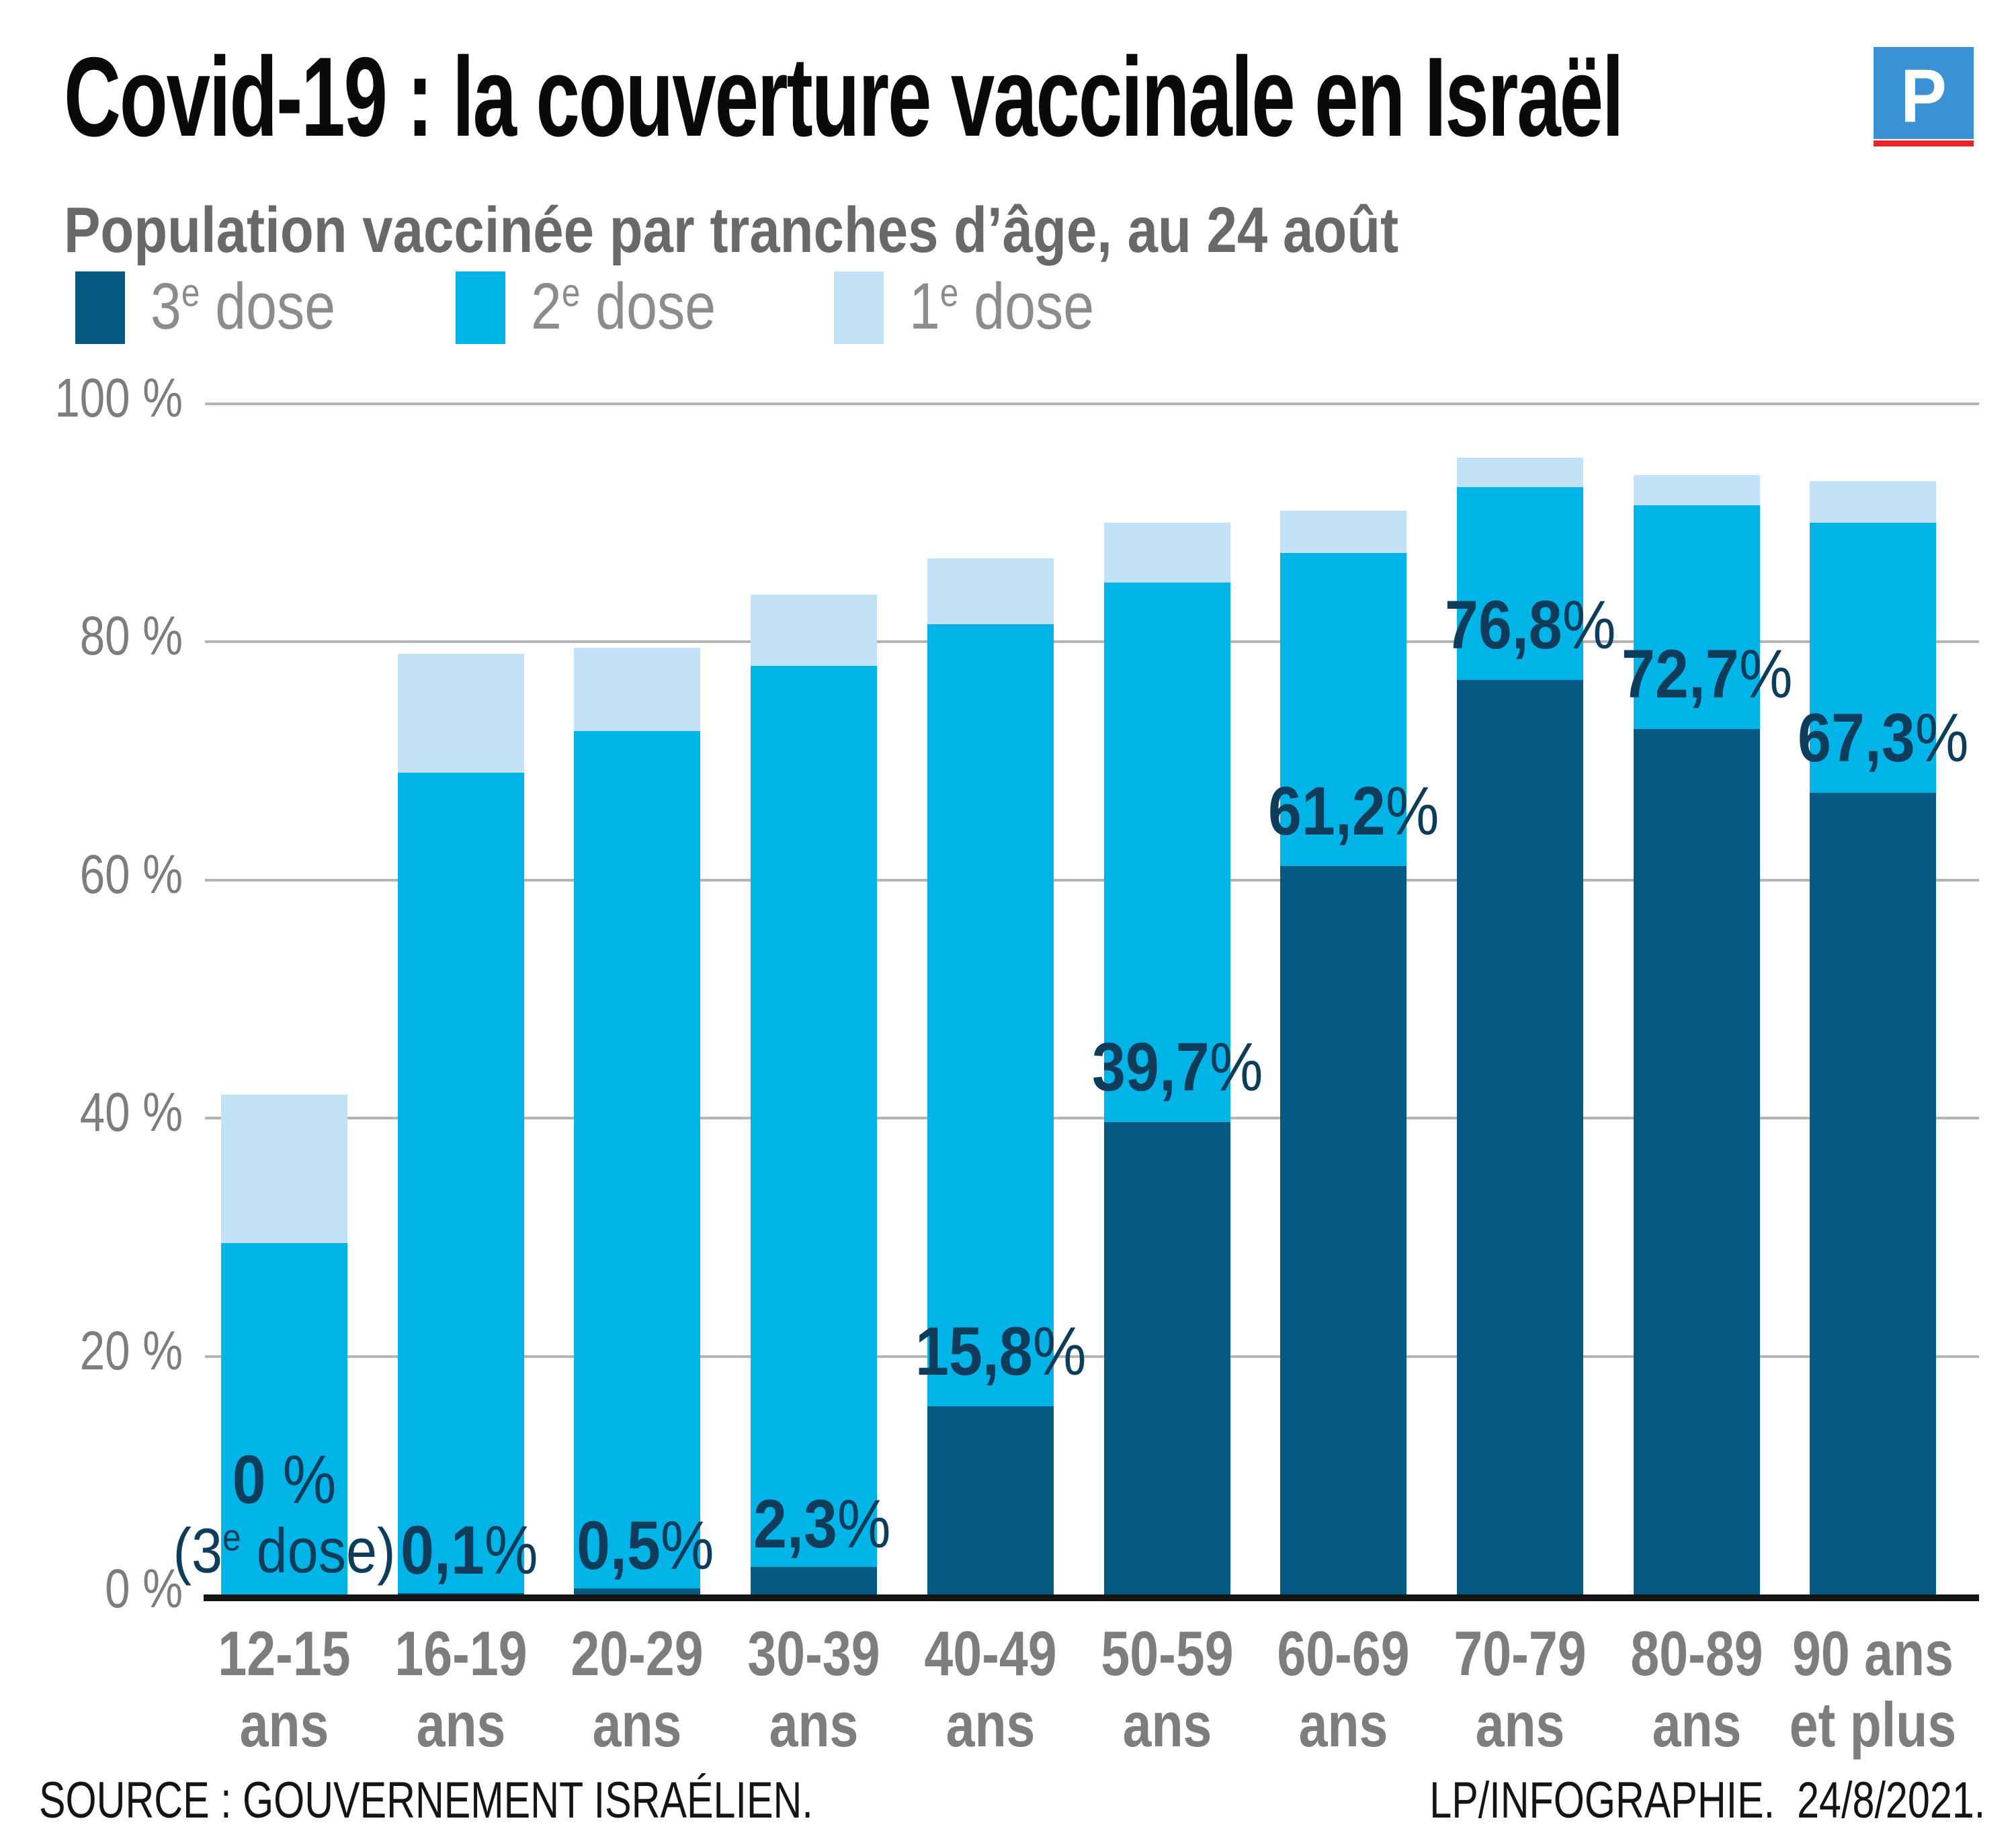 This screenshot has width=2016, height=1833. Describe the element at coordinates (1344, 1689) in the screenshot. I see `x-axis-label-60-69: 60-69 ans` at that location.